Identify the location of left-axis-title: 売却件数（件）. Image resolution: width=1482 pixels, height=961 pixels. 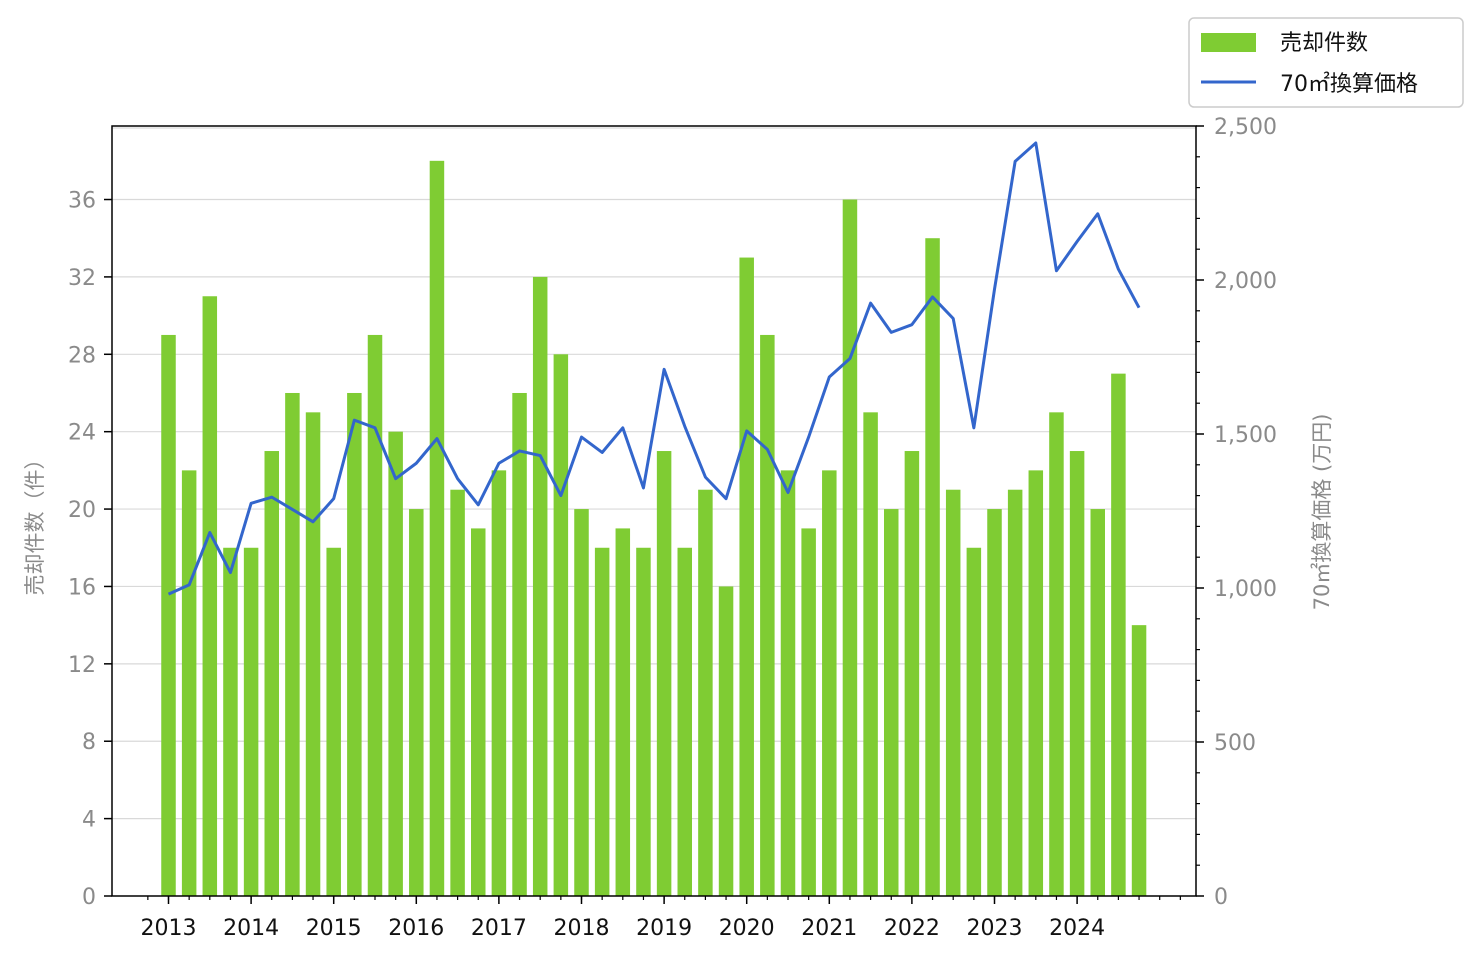
(35, 522).